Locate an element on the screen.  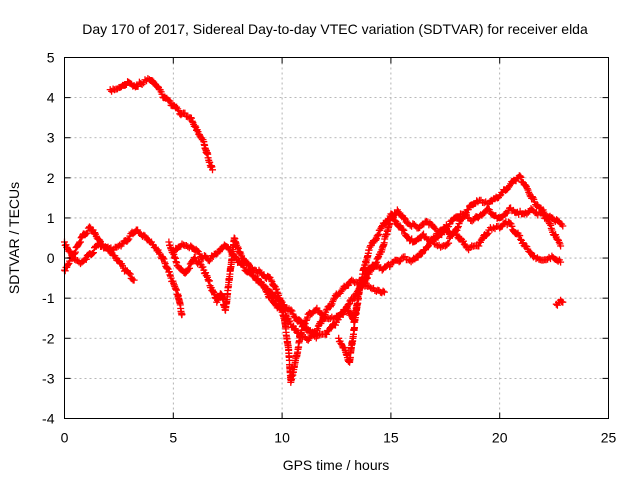
y-tick-label: 0 is located at coordinates (51, 258).